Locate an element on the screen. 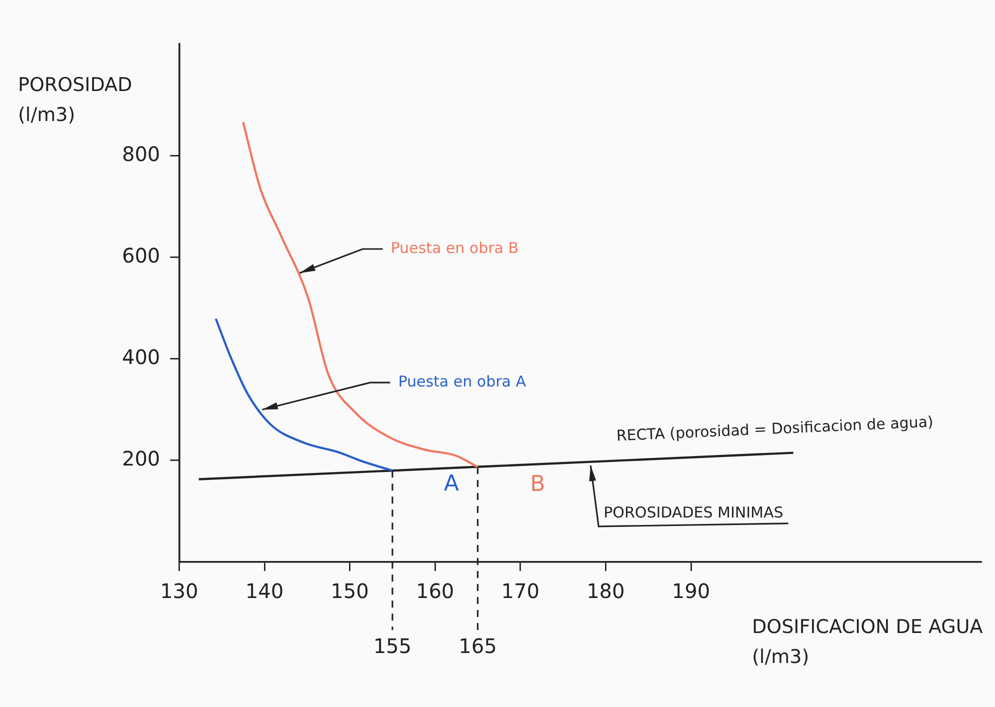 Image resolution: width=995 pixels, height=707 pixels. y-tick-label: 400 is located at coordinates (141, 357).